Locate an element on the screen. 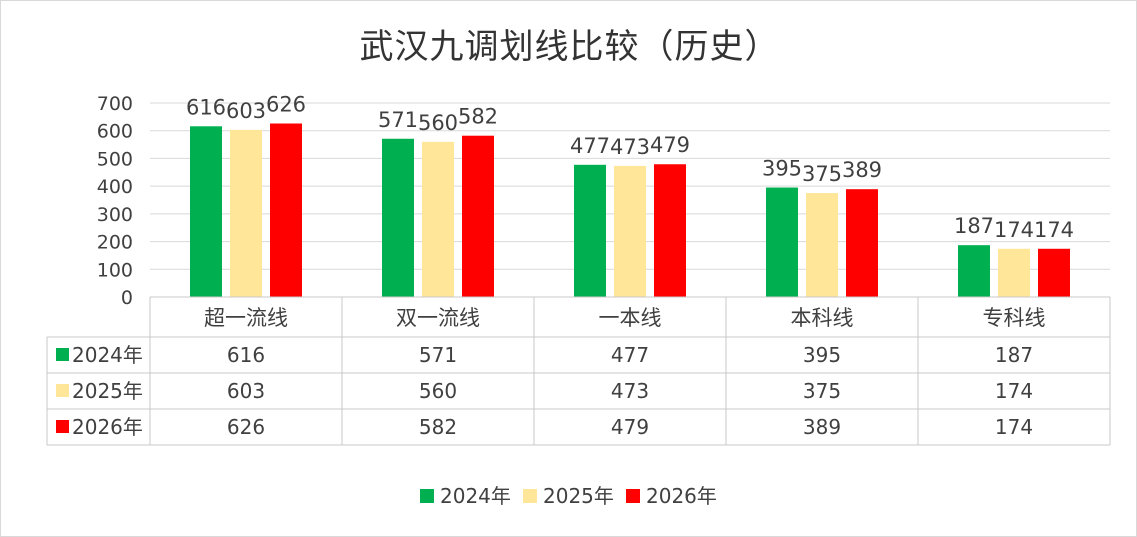 This screenshot has height=537, width=1137. y-tick-label: 600 is located at coordinates (115, 132).